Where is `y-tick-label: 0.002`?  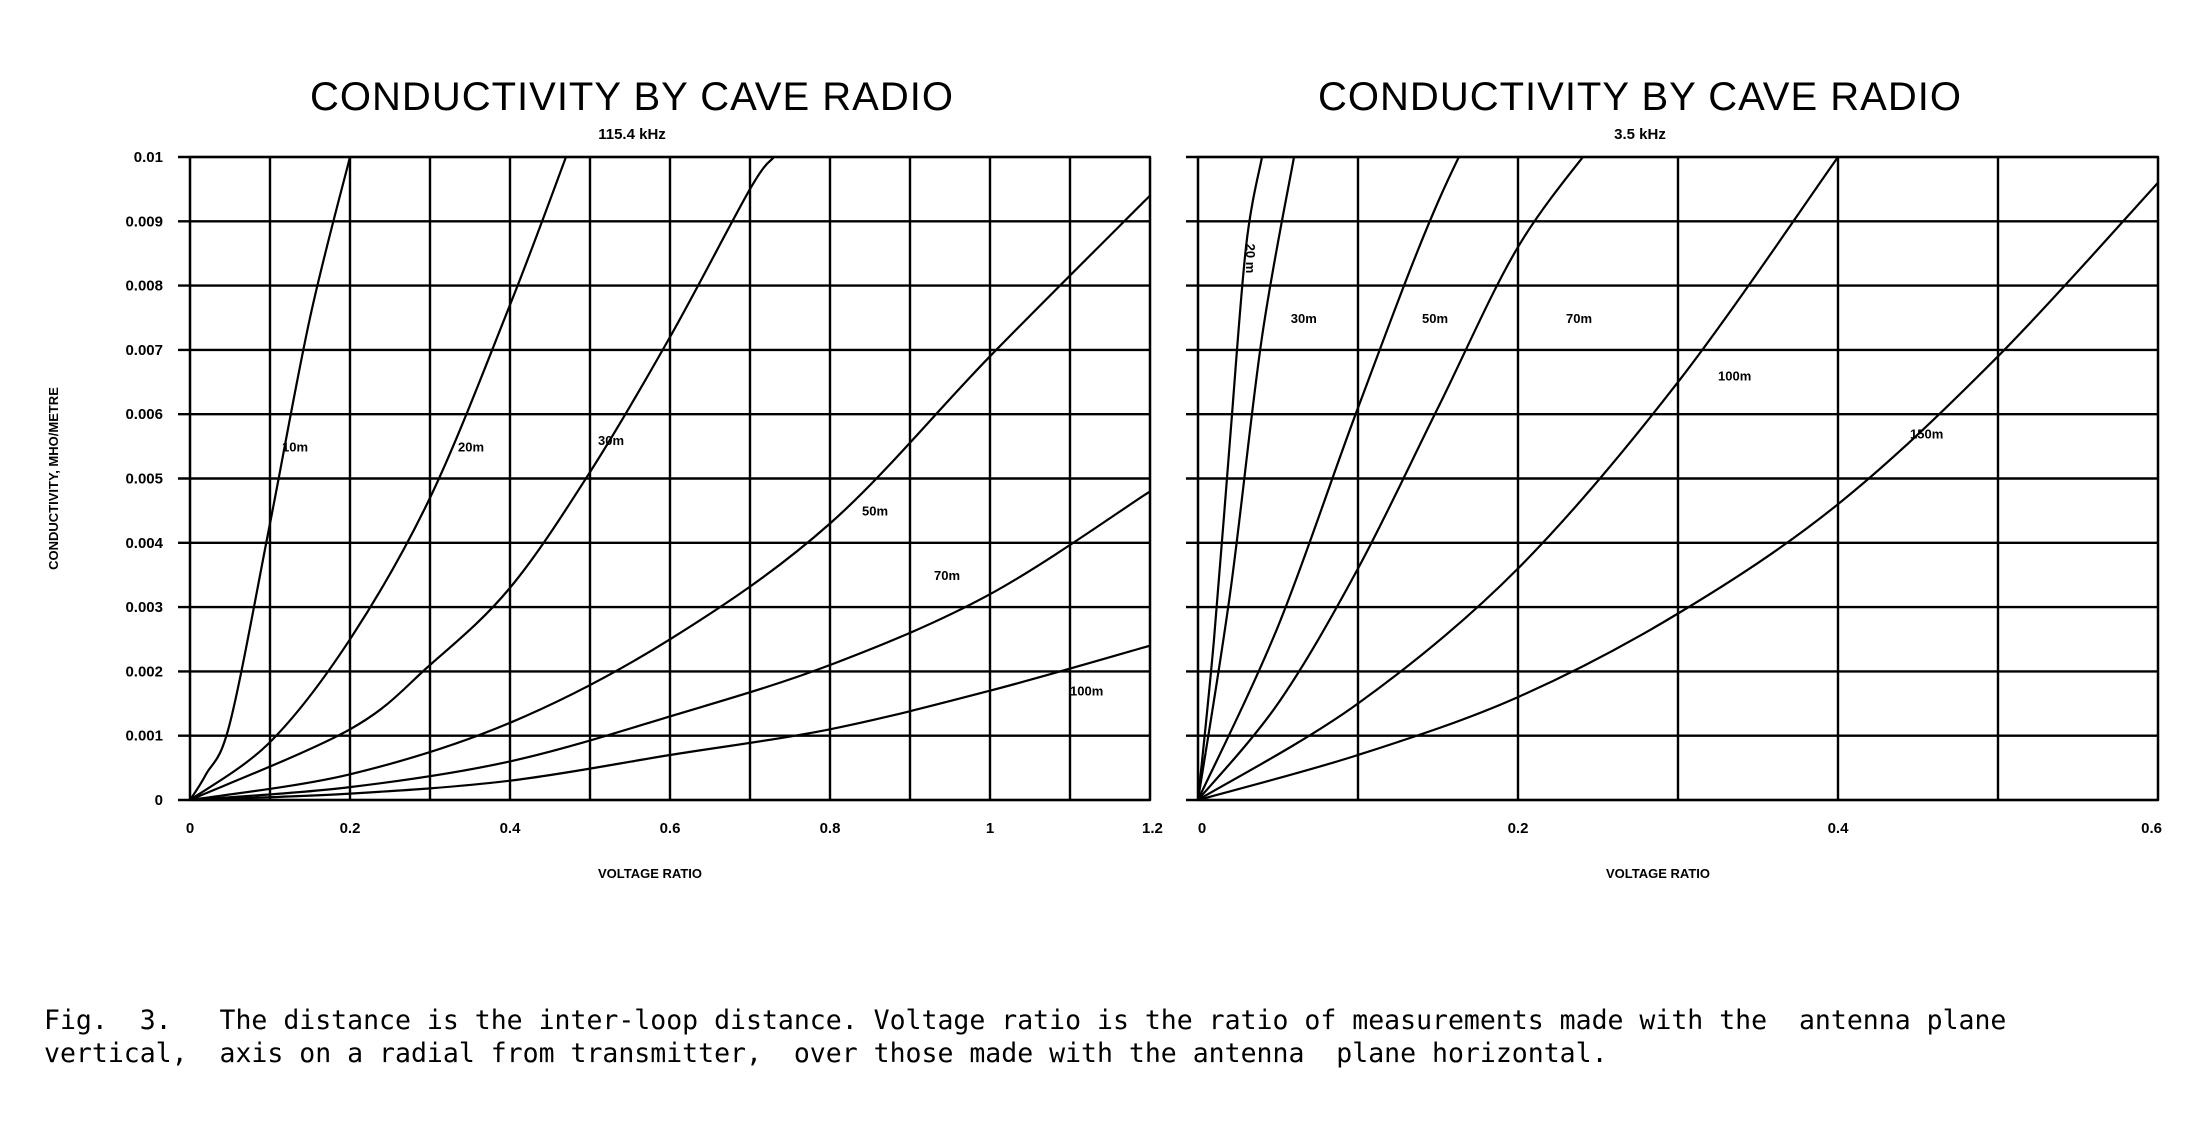
y-tick-label: 0.002 is located at coordinates (144, 671).